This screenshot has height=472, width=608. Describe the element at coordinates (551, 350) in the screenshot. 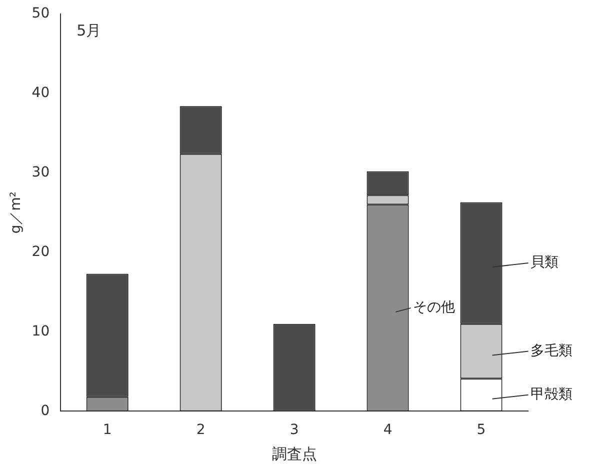

I see `text: 多毛類` at that location.